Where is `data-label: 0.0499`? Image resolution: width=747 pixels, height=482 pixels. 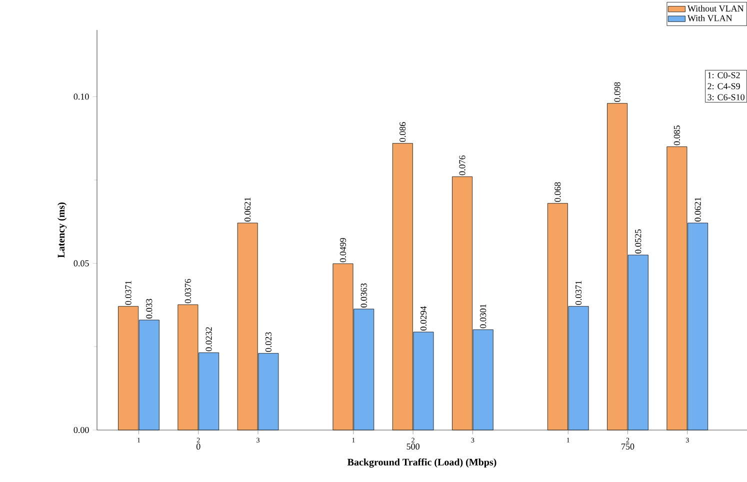
data-label: 0.0499 is located at coordinates (343, 250).